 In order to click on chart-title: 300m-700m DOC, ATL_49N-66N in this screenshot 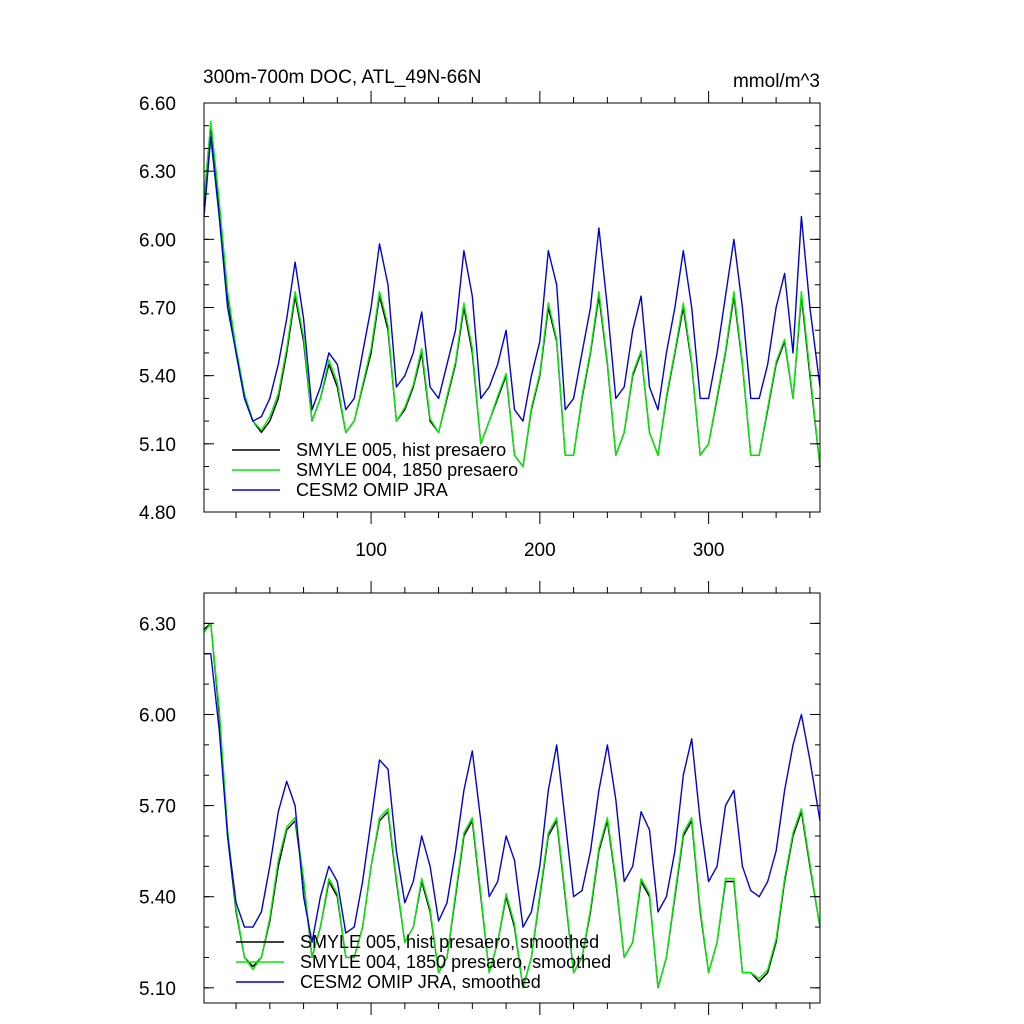, I will do `click(342, 77)`.